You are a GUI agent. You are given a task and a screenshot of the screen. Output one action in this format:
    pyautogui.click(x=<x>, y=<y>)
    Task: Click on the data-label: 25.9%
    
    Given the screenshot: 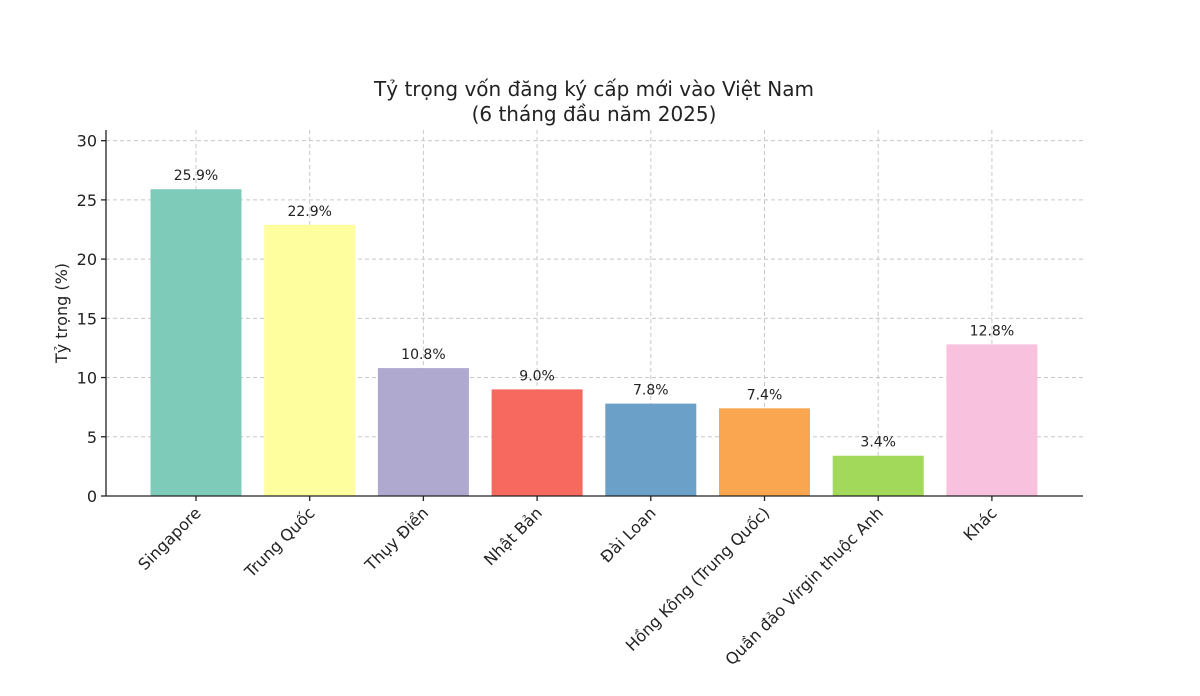 What is the action you would take?
    pyautogui.click(x=196, y=176)
    